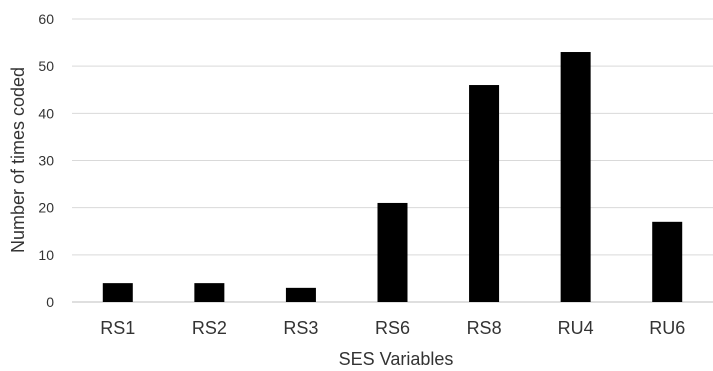 The height and width of the screenshot is (371, 713). Describe the element at coordinates (575, 177) in the screenshot. I see `bar-ru4` at that location.